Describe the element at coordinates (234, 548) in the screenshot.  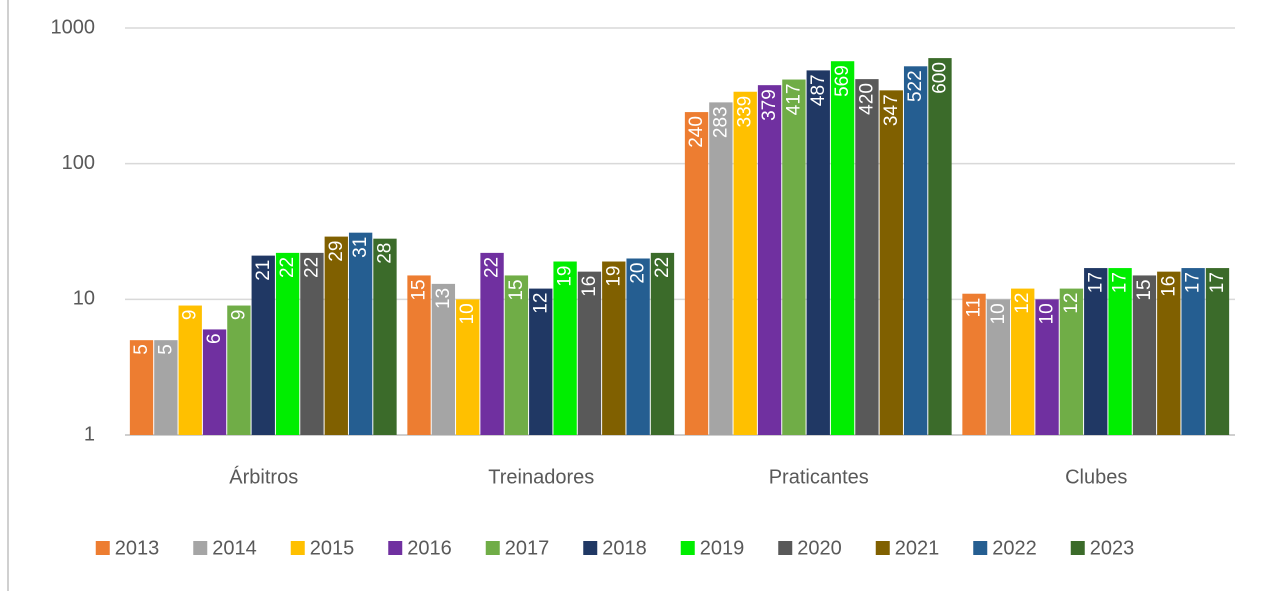
I see `legend-label: 2014` at that location.